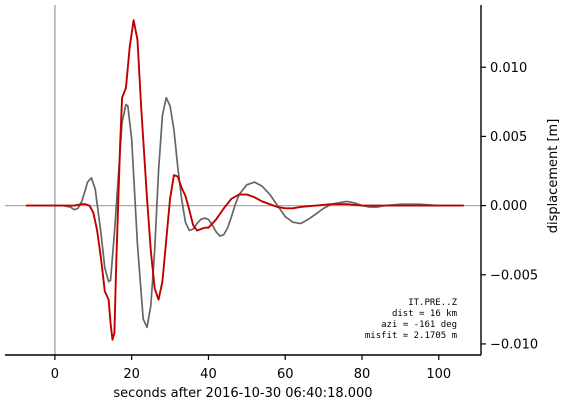  What do you see at coordinates (438, 374) in the screenshot?
I see `x-tick-label: 100` at bounding box center [438, 374].